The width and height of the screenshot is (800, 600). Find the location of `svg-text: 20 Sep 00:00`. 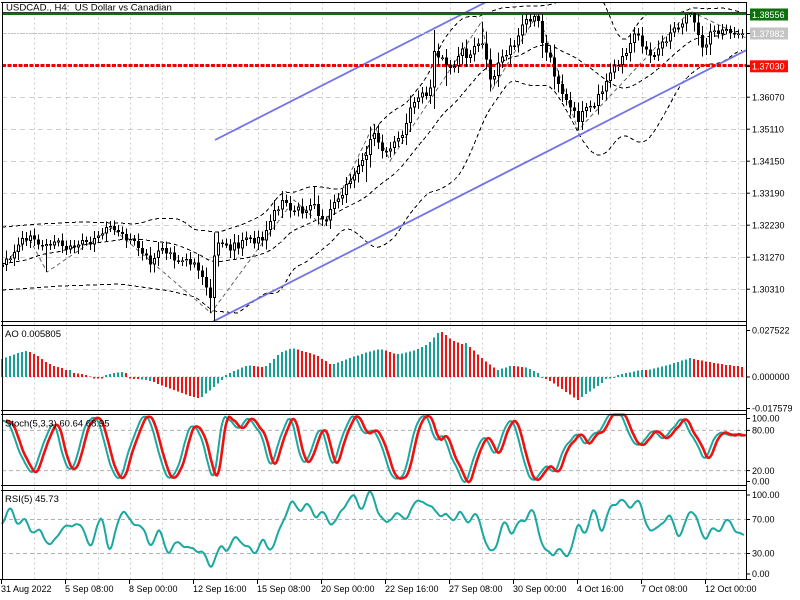

svg-text: 20 Sep 00:00 is located at coordinates (348, 589).